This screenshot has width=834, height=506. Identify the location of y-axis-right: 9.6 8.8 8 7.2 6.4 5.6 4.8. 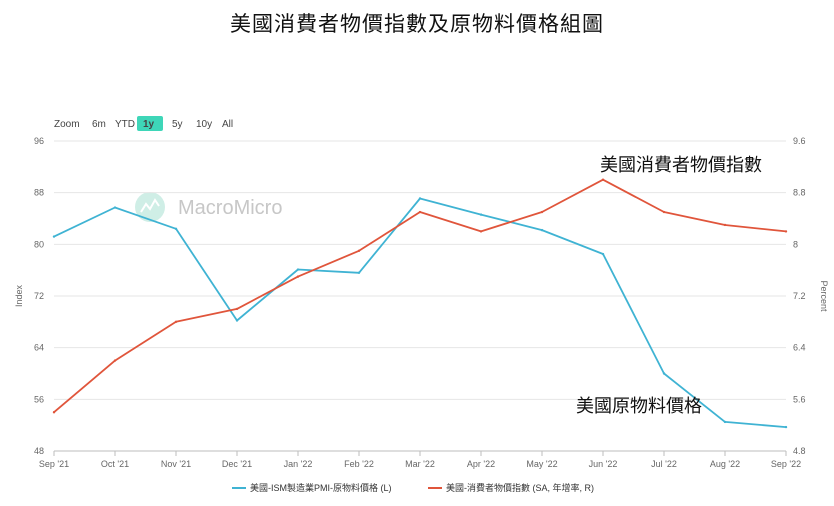
(799, 296).